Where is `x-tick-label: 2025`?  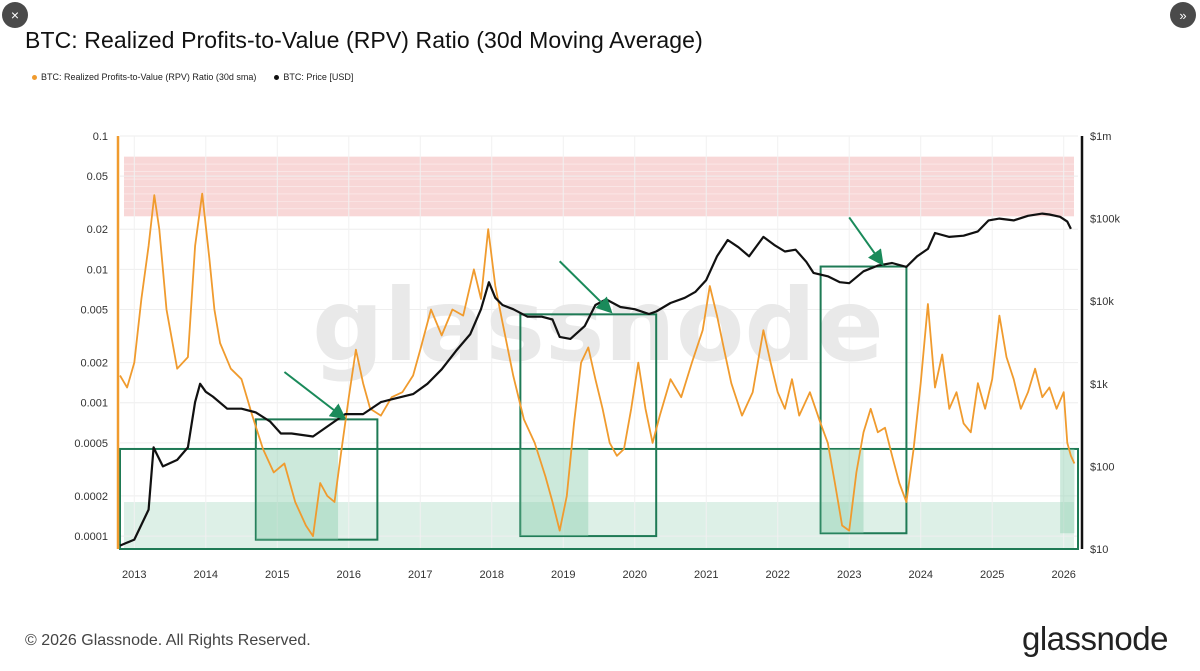 x-tick-label: 2025 is located at coordinates (992, 575).